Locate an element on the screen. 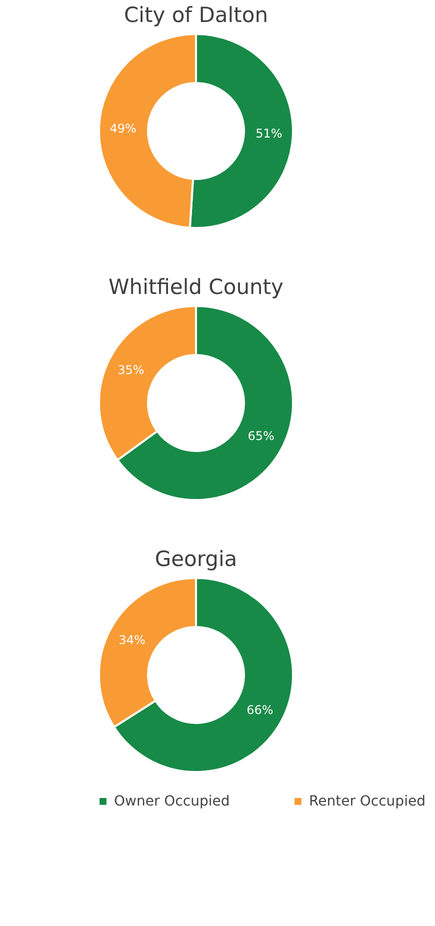 Image resolution: width=435 pixels, height=926 pixels. legend-label: Owner Occupied is located at coordinates (172, 801).